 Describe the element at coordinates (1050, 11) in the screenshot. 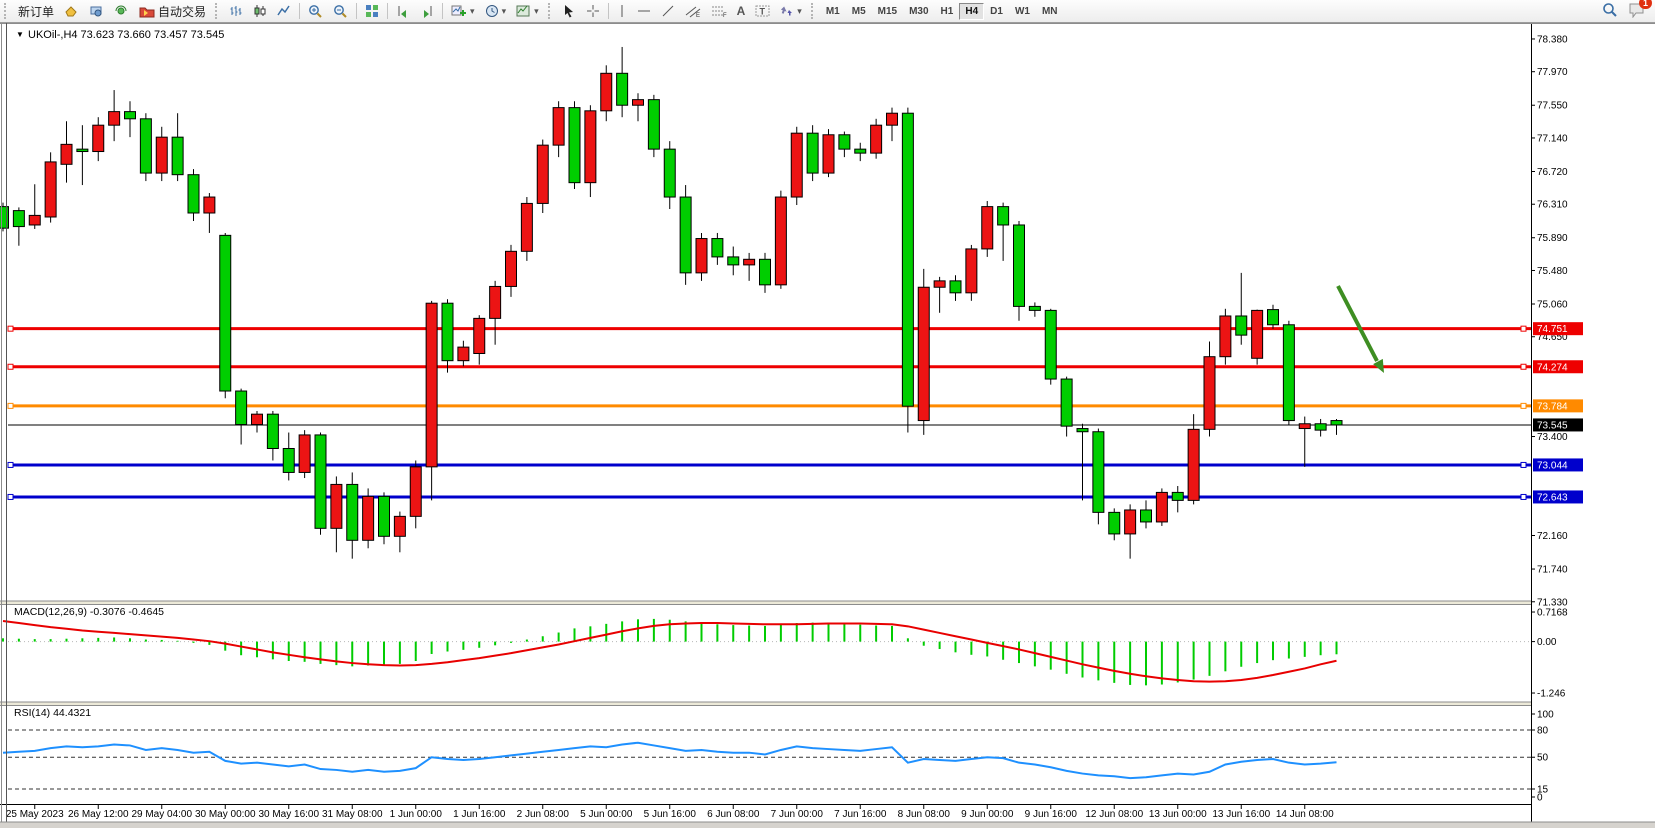

I see `timeframe-button-mn: MN` at that location.